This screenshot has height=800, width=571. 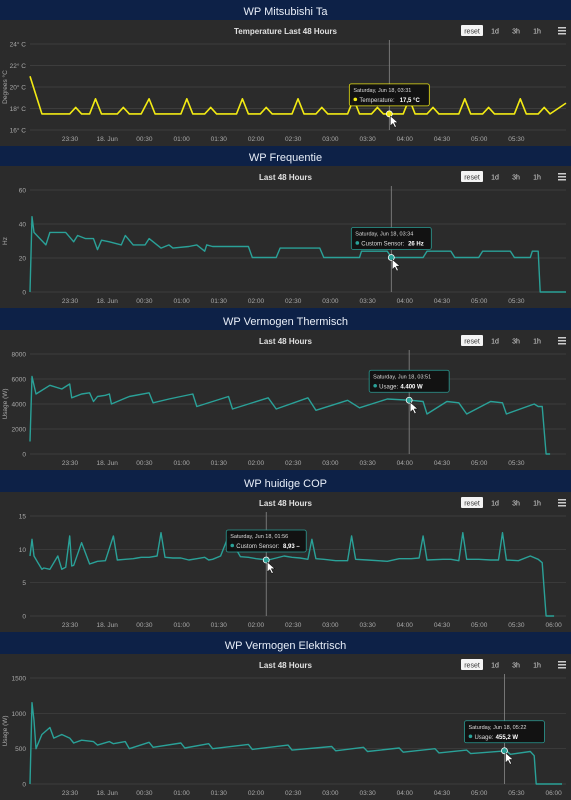 What do you see at coordinates (292, 574) in the screenshot?
I see `series-line` at bounding box center [292, 574].